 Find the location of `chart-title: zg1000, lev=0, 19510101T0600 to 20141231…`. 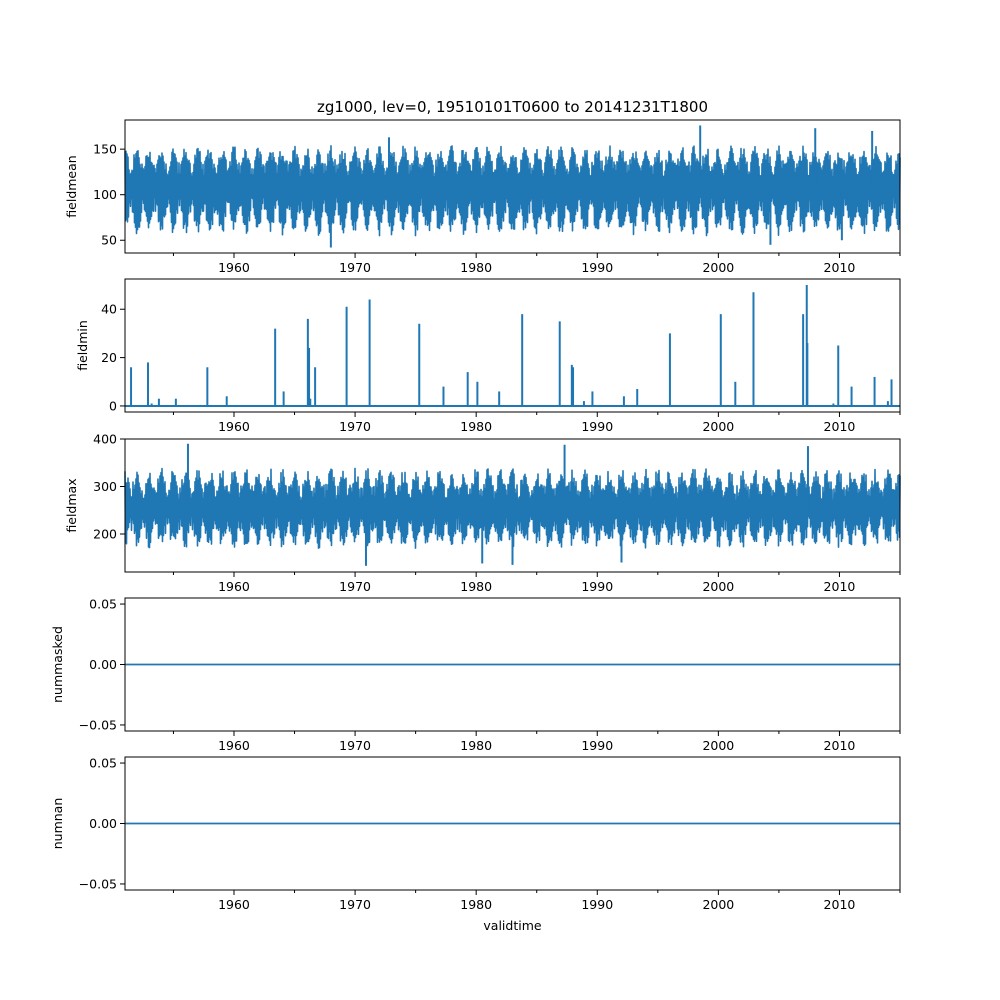

chart-title: zg1000, lev=0, 19510101T0600 to 20141231… is located at coordinates (512, 107).